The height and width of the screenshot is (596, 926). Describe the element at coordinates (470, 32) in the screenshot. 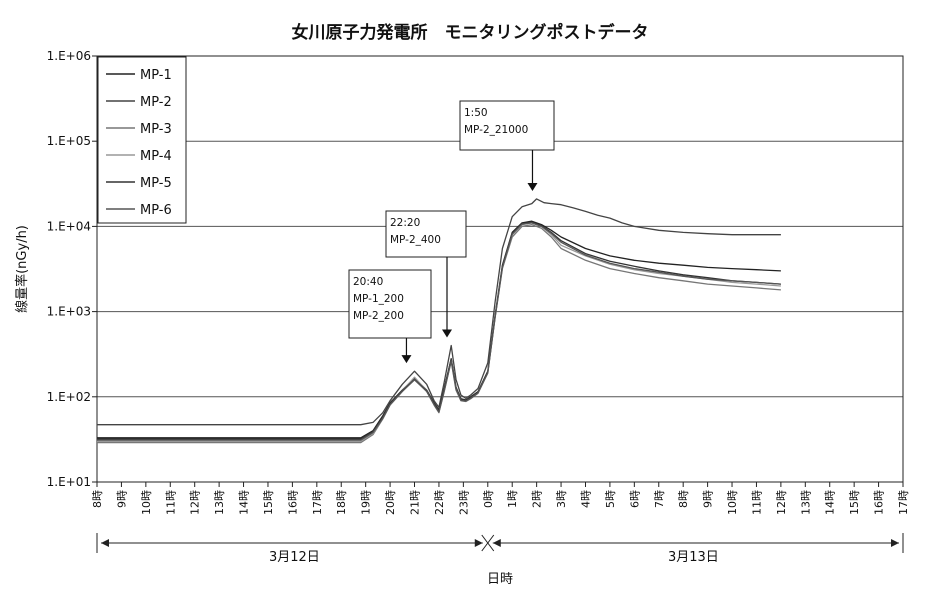

I see `chart-title: 女川原子力発電所 モニタリングポストデータ` at that location.